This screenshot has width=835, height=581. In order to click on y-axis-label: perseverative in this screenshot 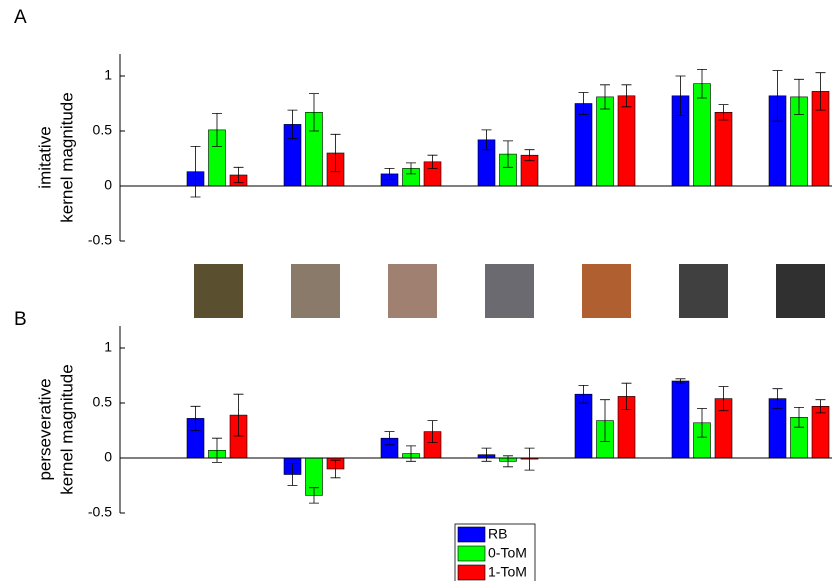, I will do `click(44, 429)`.